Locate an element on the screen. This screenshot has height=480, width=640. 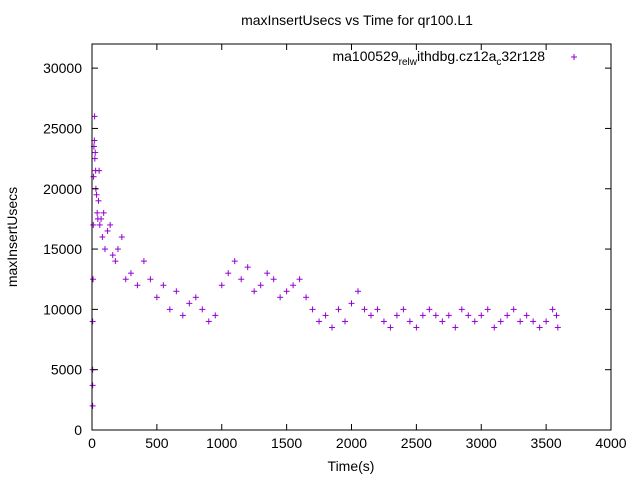
legend-label-part: ithdbg.cz12a is located at coordinates (457, 56).